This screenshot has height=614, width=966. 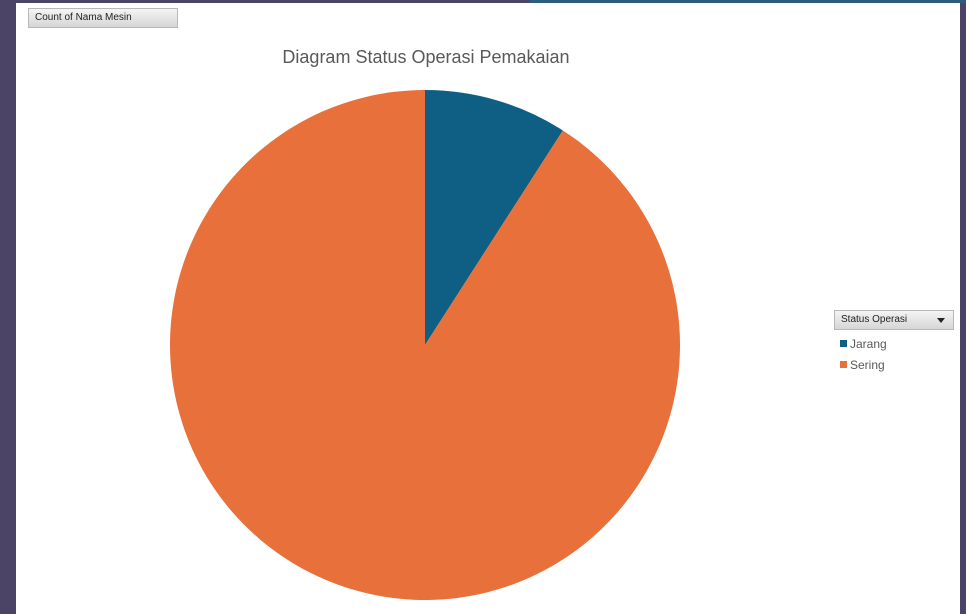 What do you see at coordinates (874, 319) in the screenshot?
I see `legend-header-label: Status Operasi` at bounding box center [874, 319].